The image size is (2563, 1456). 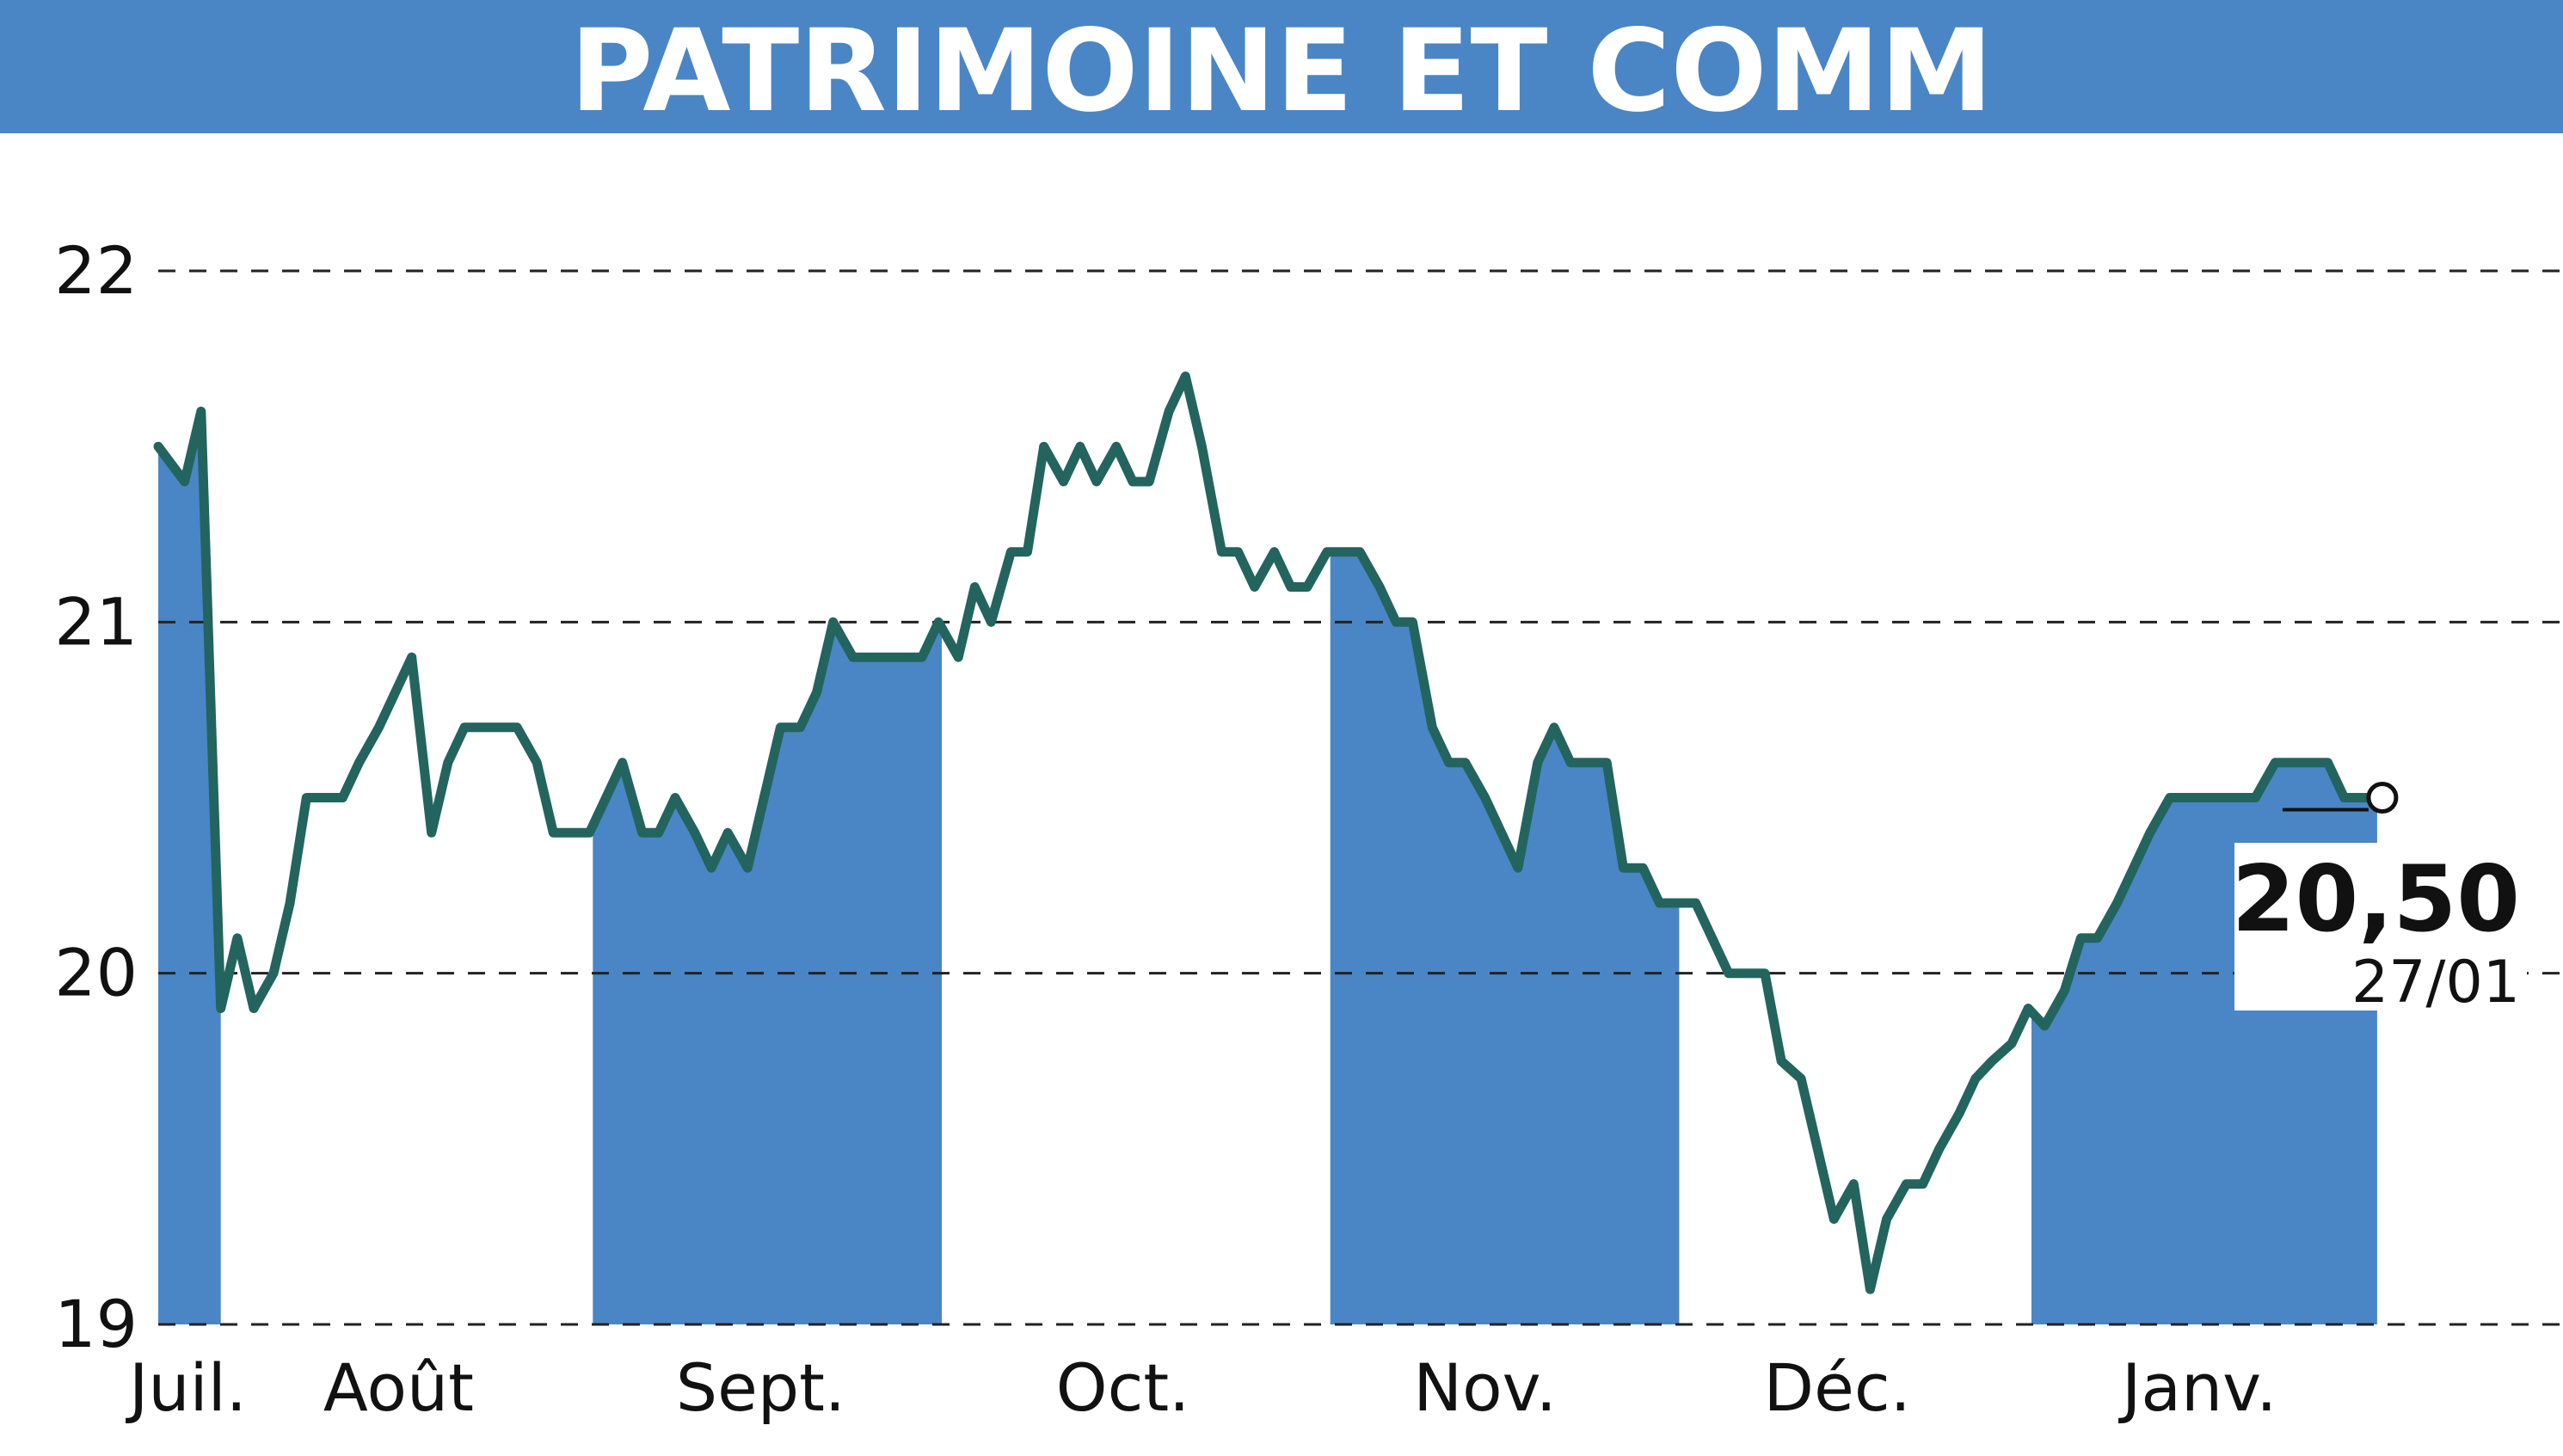 What do you see at coordinates (2376, 899) in the screenshot?
I see `last-value-label: 20,50` at bounding box center [2376, 899].